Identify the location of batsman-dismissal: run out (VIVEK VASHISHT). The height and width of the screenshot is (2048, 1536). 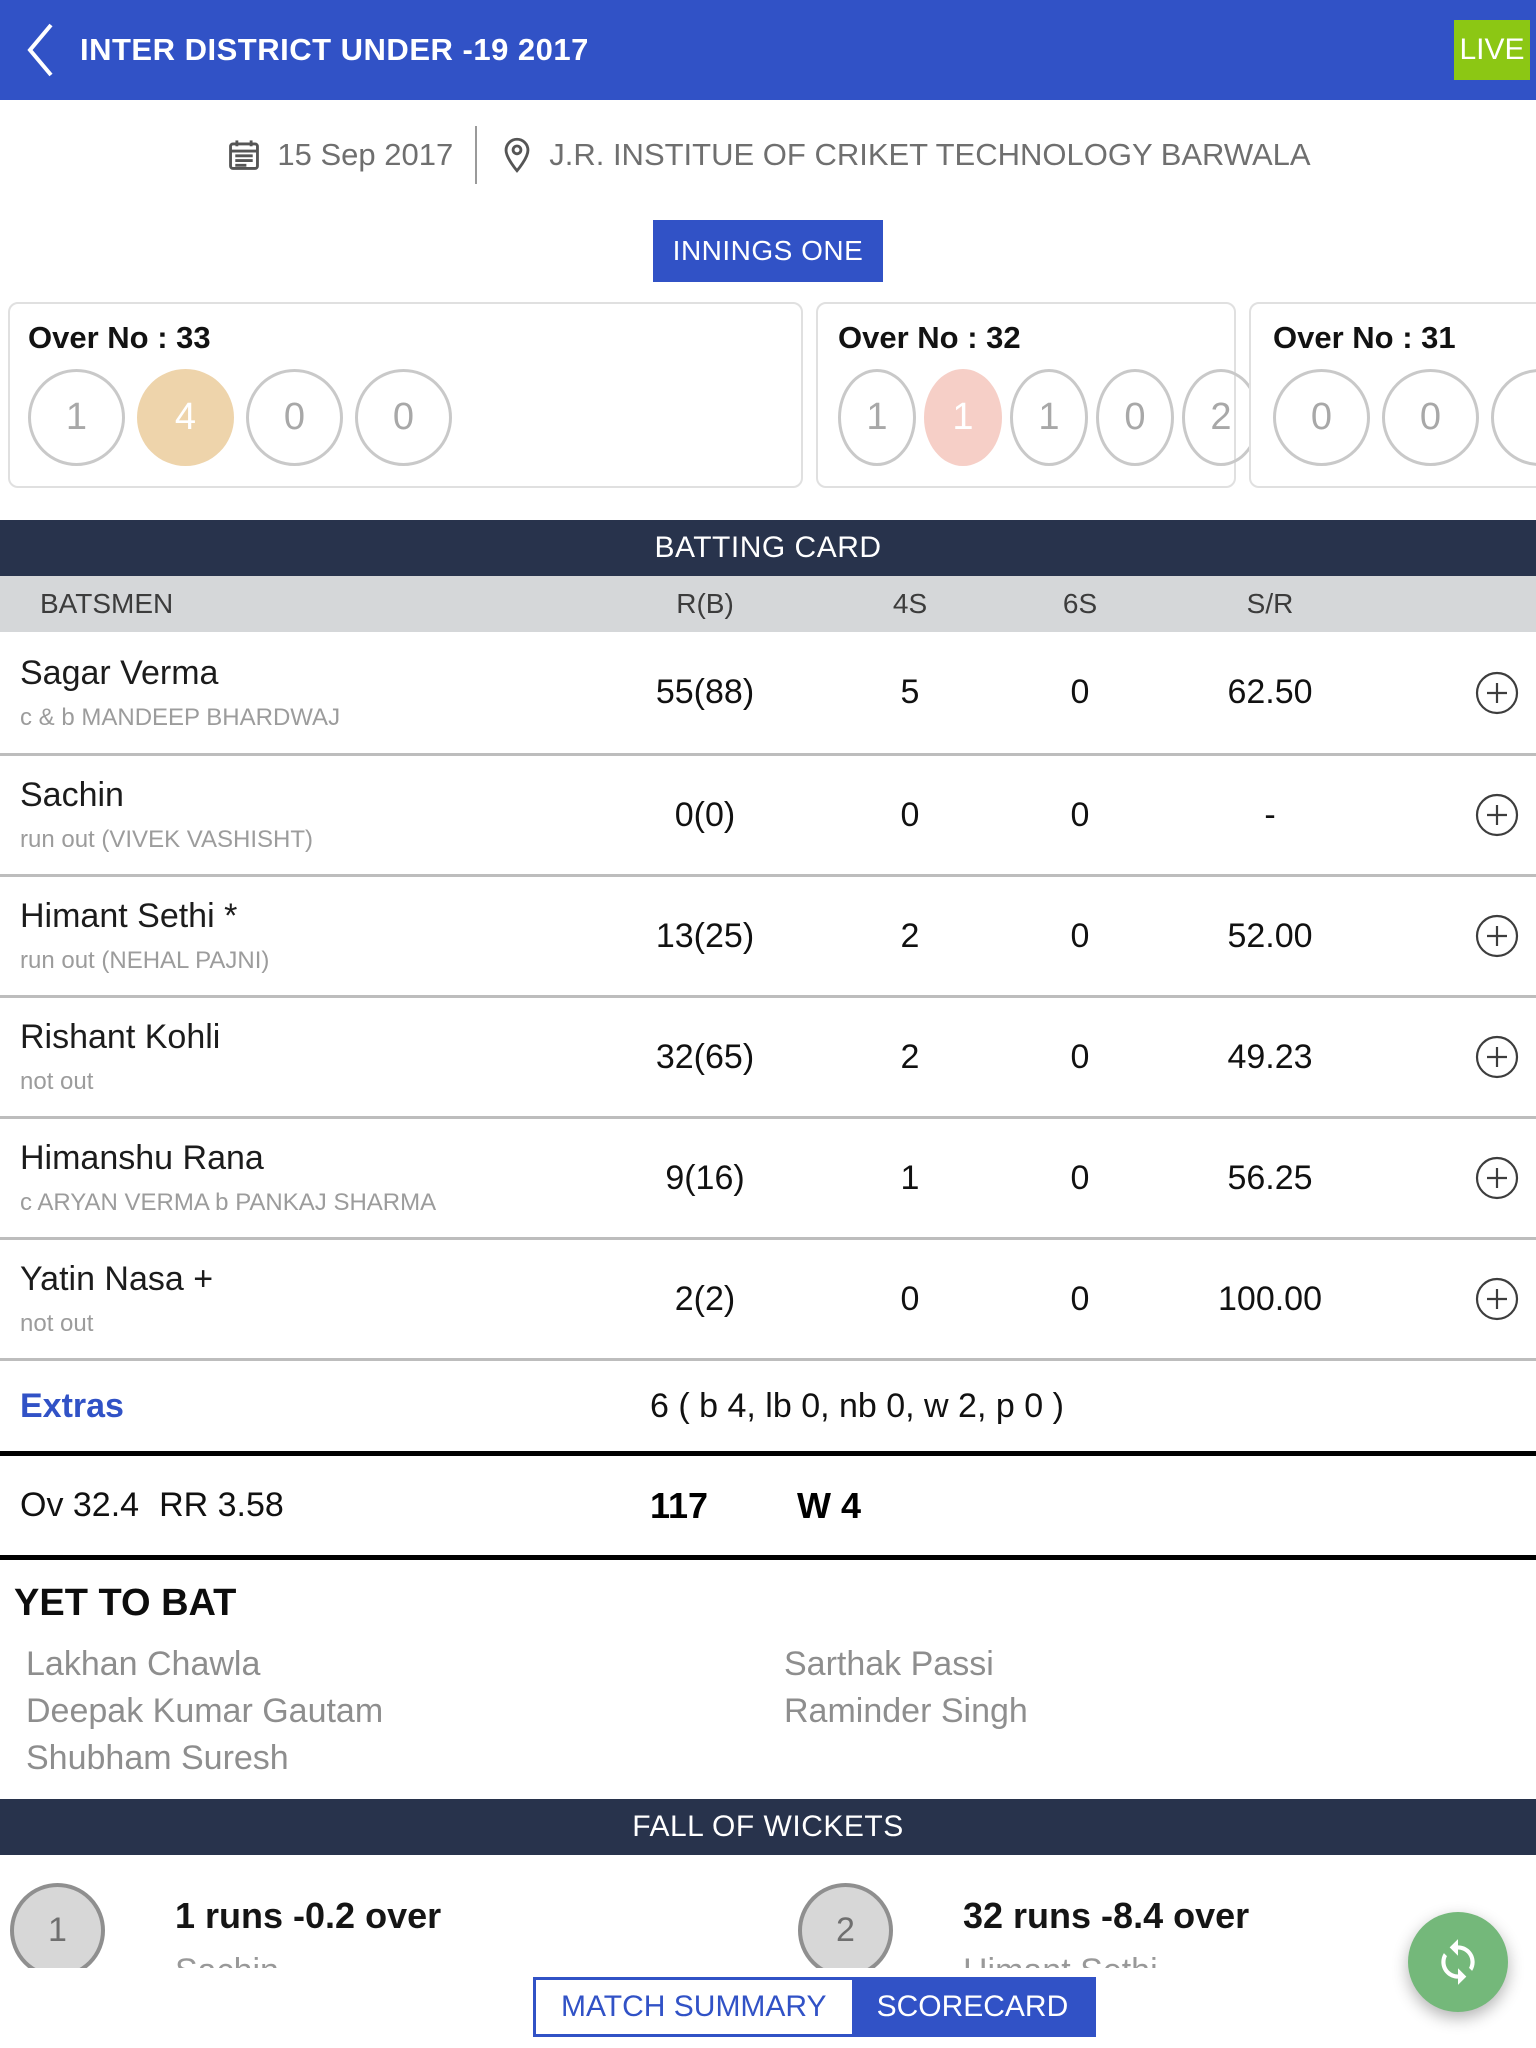
(166, 839).